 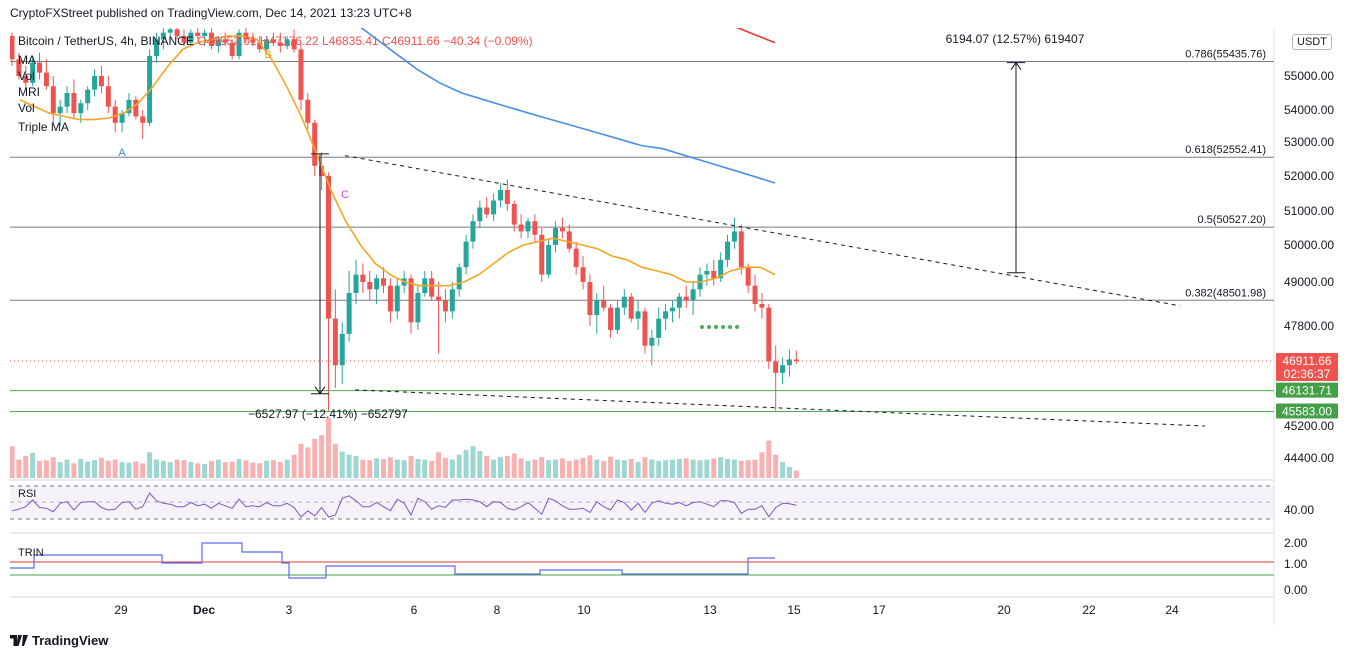 I want to click on x-tick-label: Dec, so click(x=204, y=610).